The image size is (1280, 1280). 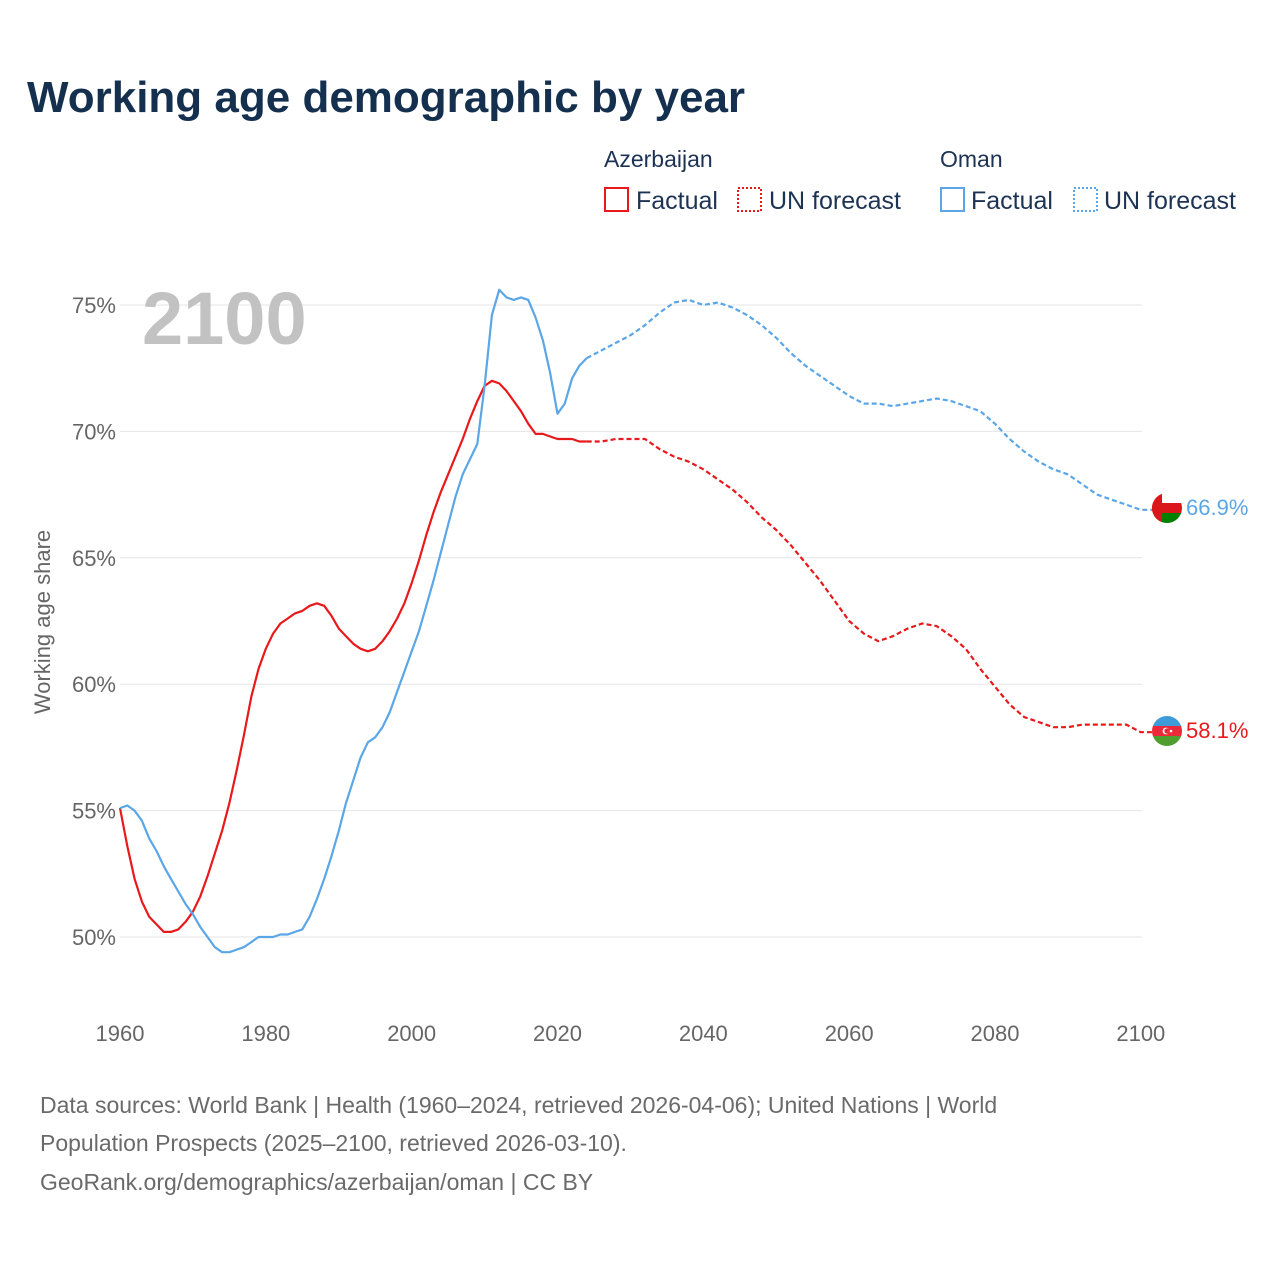 What do you see at coordinates (94, 684) in the screenshot?
I see `y-tick-label: 60%` at bounding box center [94, 684].